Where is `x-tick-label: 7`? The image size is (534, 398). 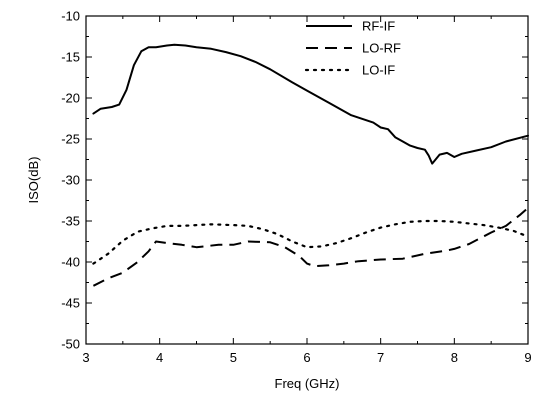
x-tick-label: 7 is located at coordinates (380, 357).